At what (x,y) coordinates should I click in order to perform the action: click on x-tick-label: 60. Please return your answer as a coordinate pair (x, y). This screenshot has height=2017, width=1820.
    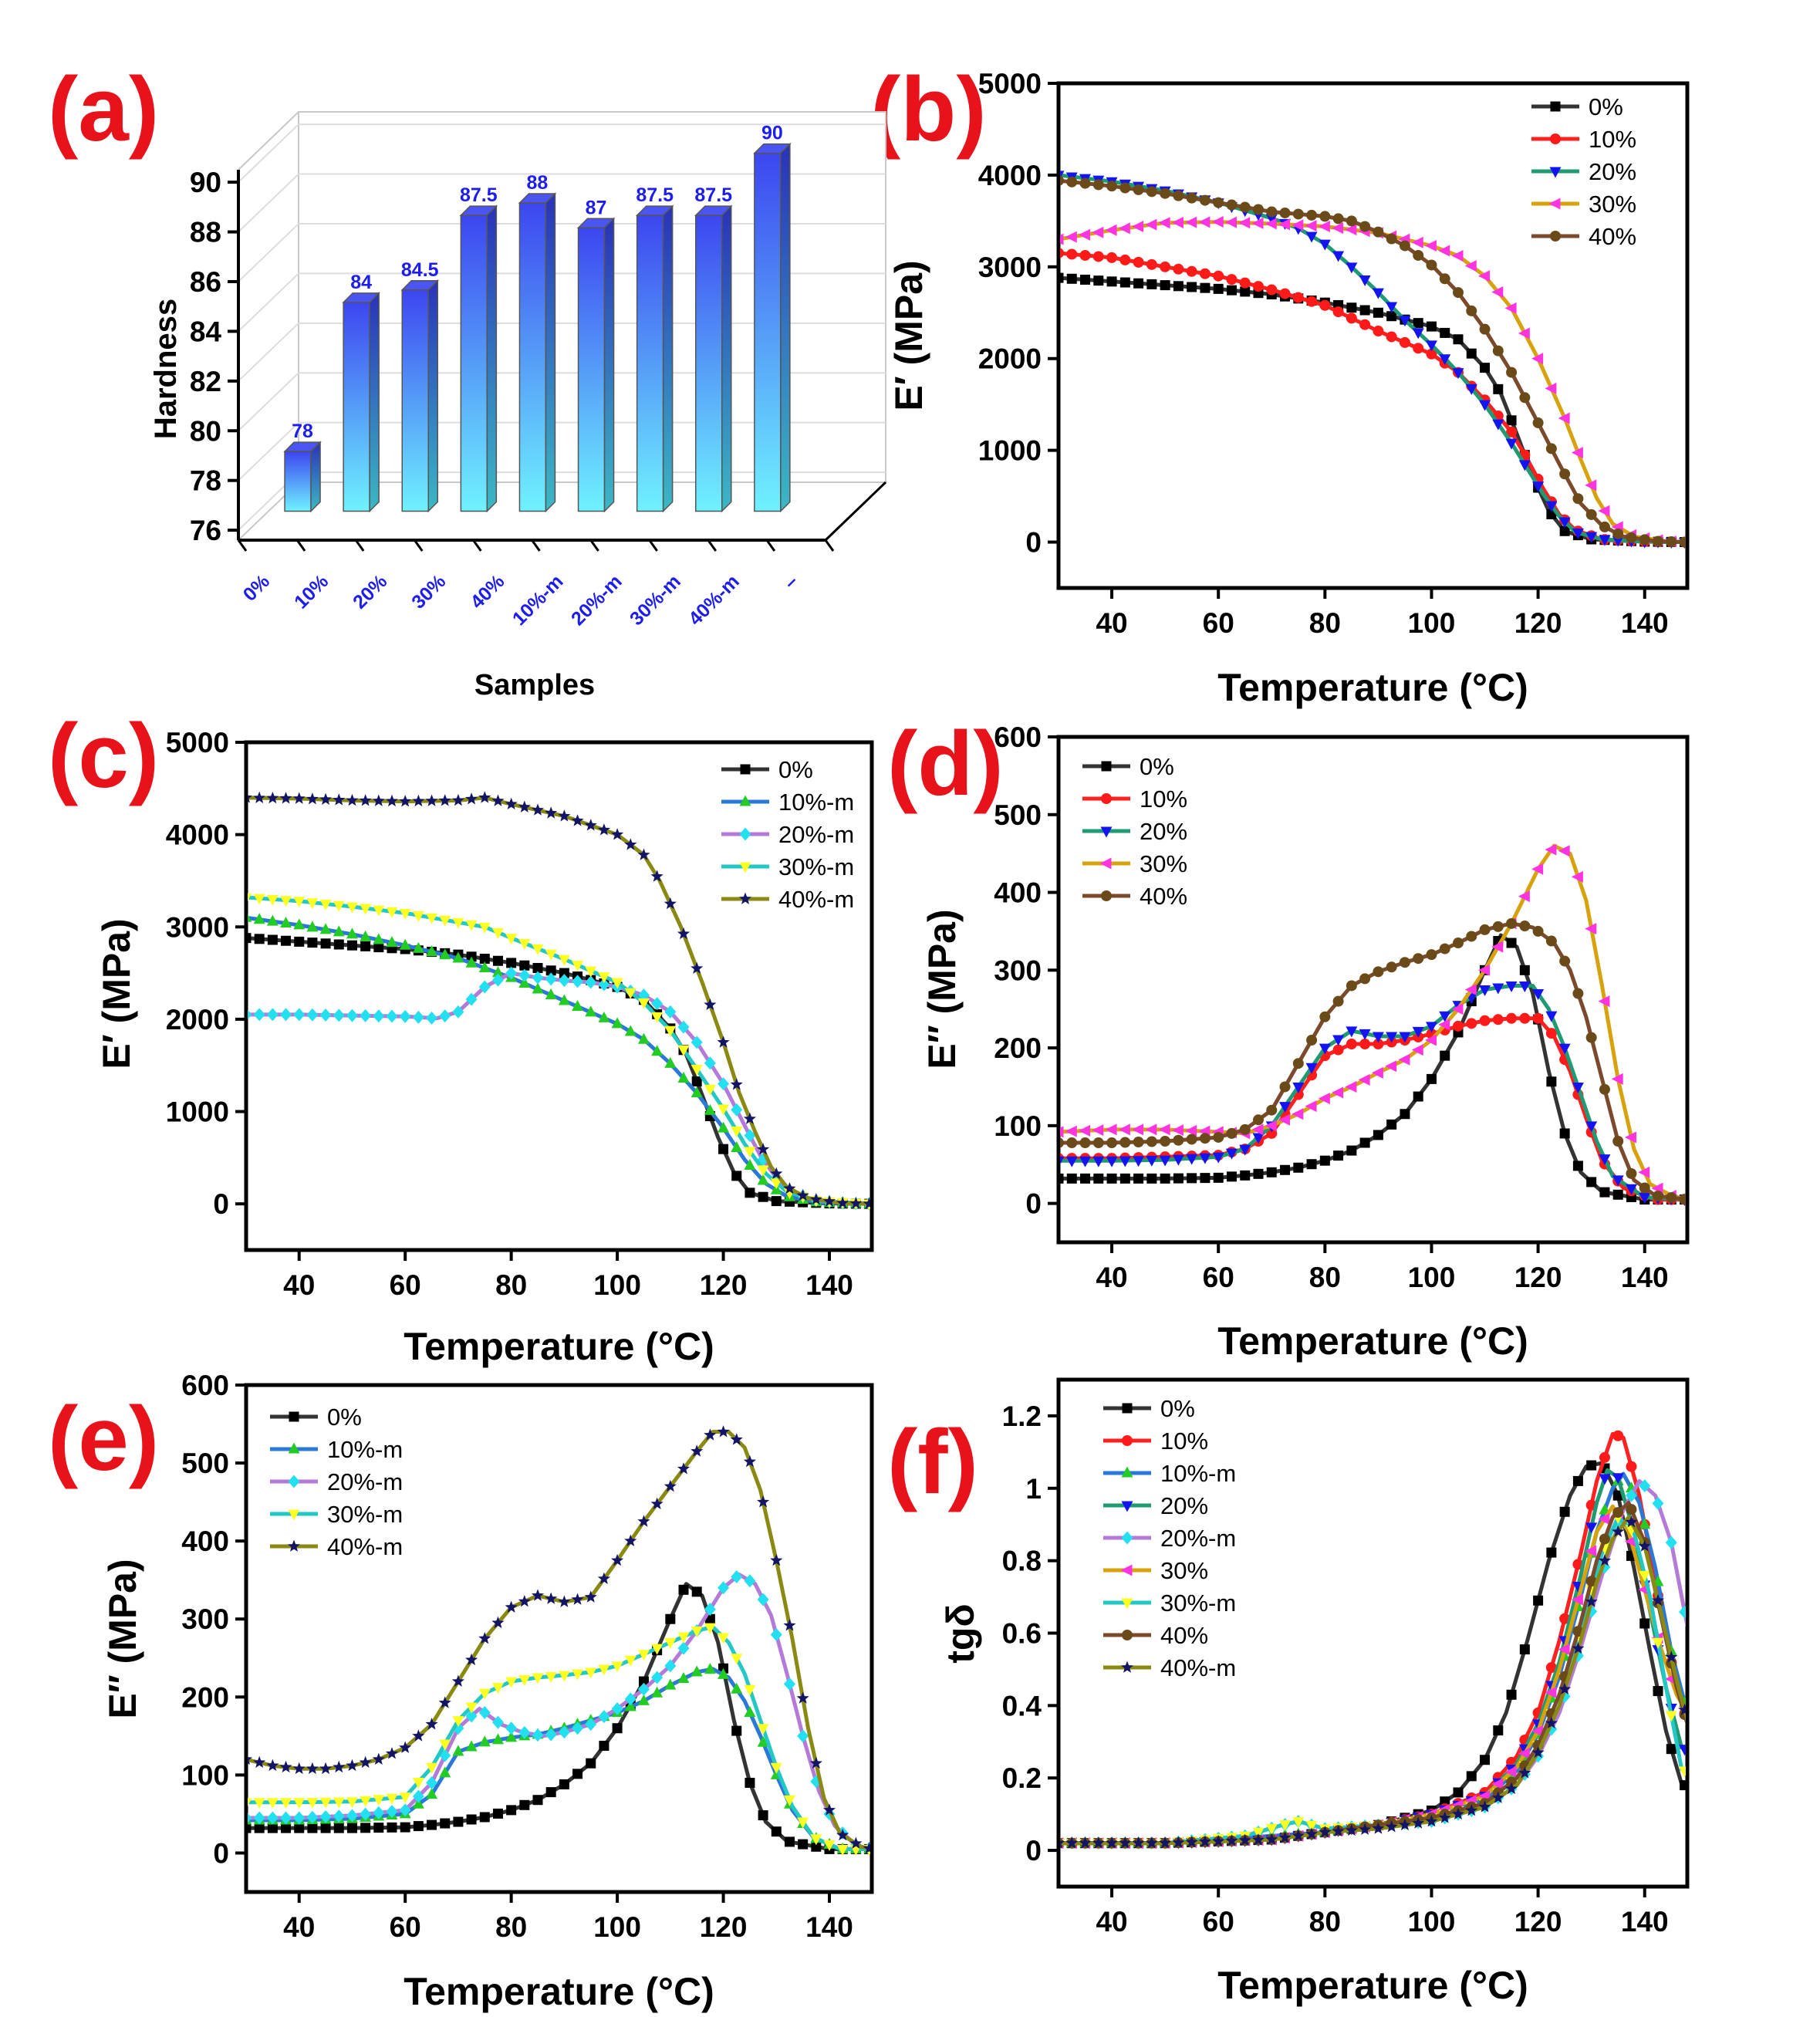
    Looking at the image, I should click on (1219, 1277).